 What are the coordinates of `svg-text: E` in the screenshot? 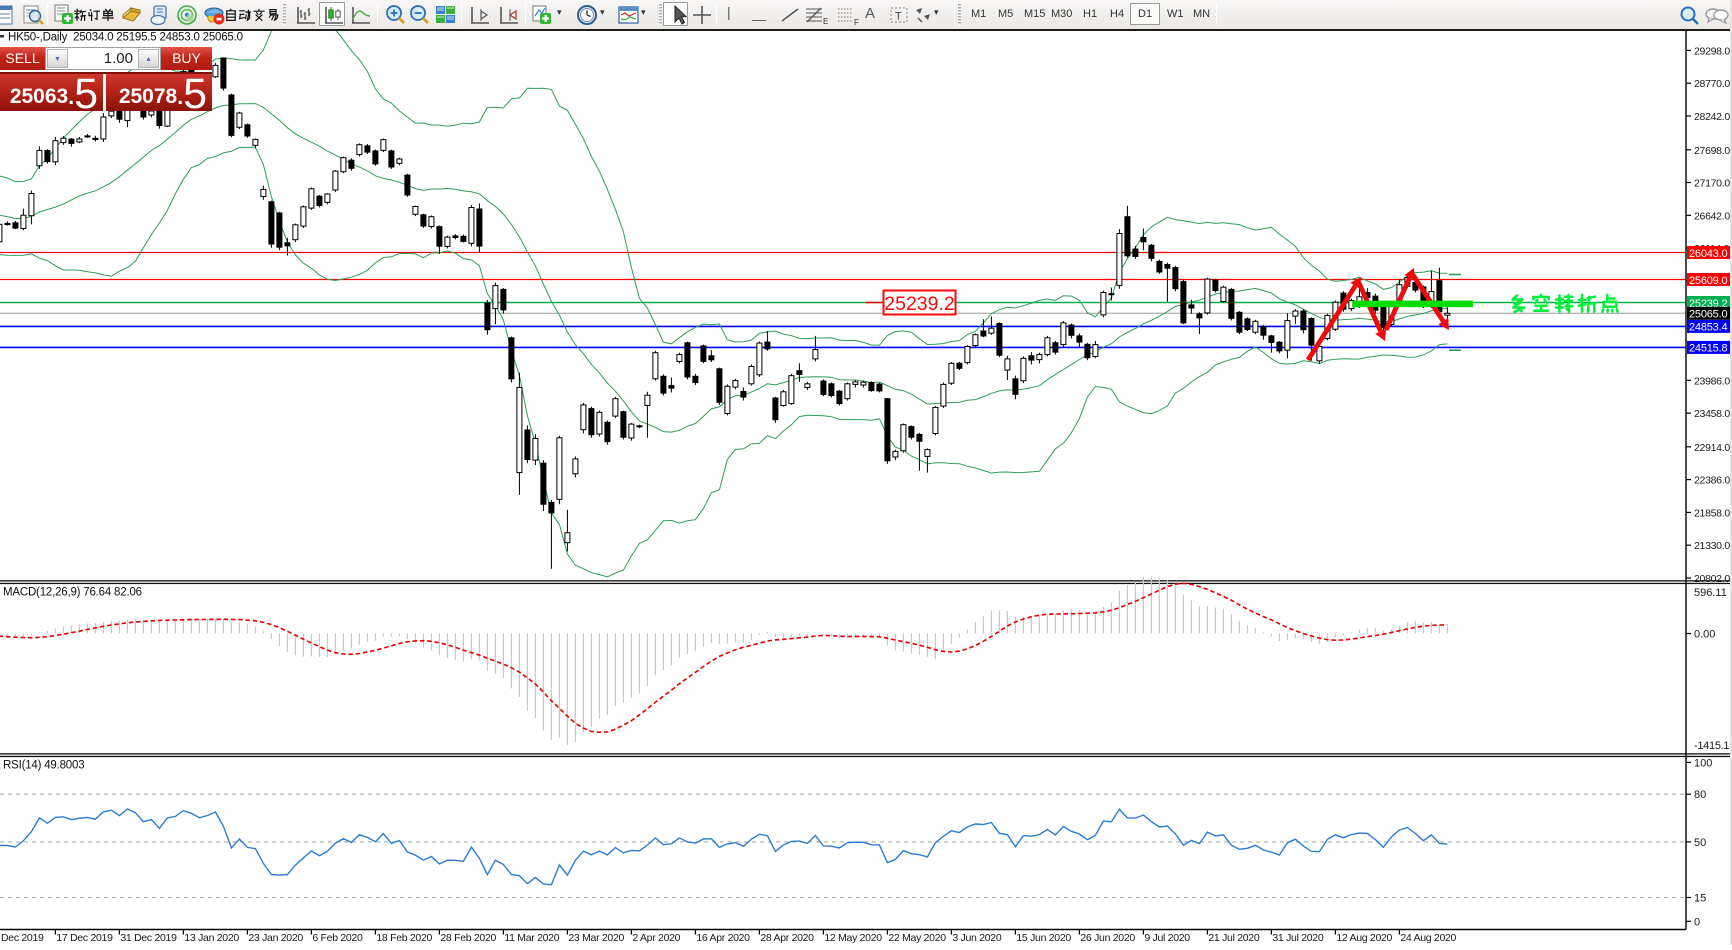 It's located at (825, 21).